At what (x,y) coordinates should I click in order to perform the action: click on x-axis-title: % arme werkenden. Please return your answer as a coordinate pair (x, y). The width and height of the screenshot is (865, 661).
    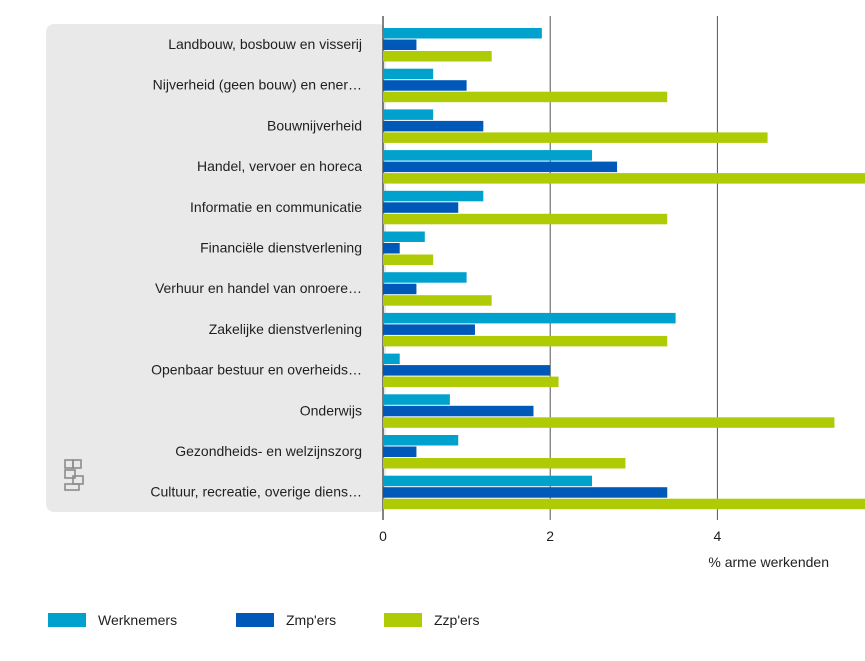
    Looking at the image, I should click on (768, 562).